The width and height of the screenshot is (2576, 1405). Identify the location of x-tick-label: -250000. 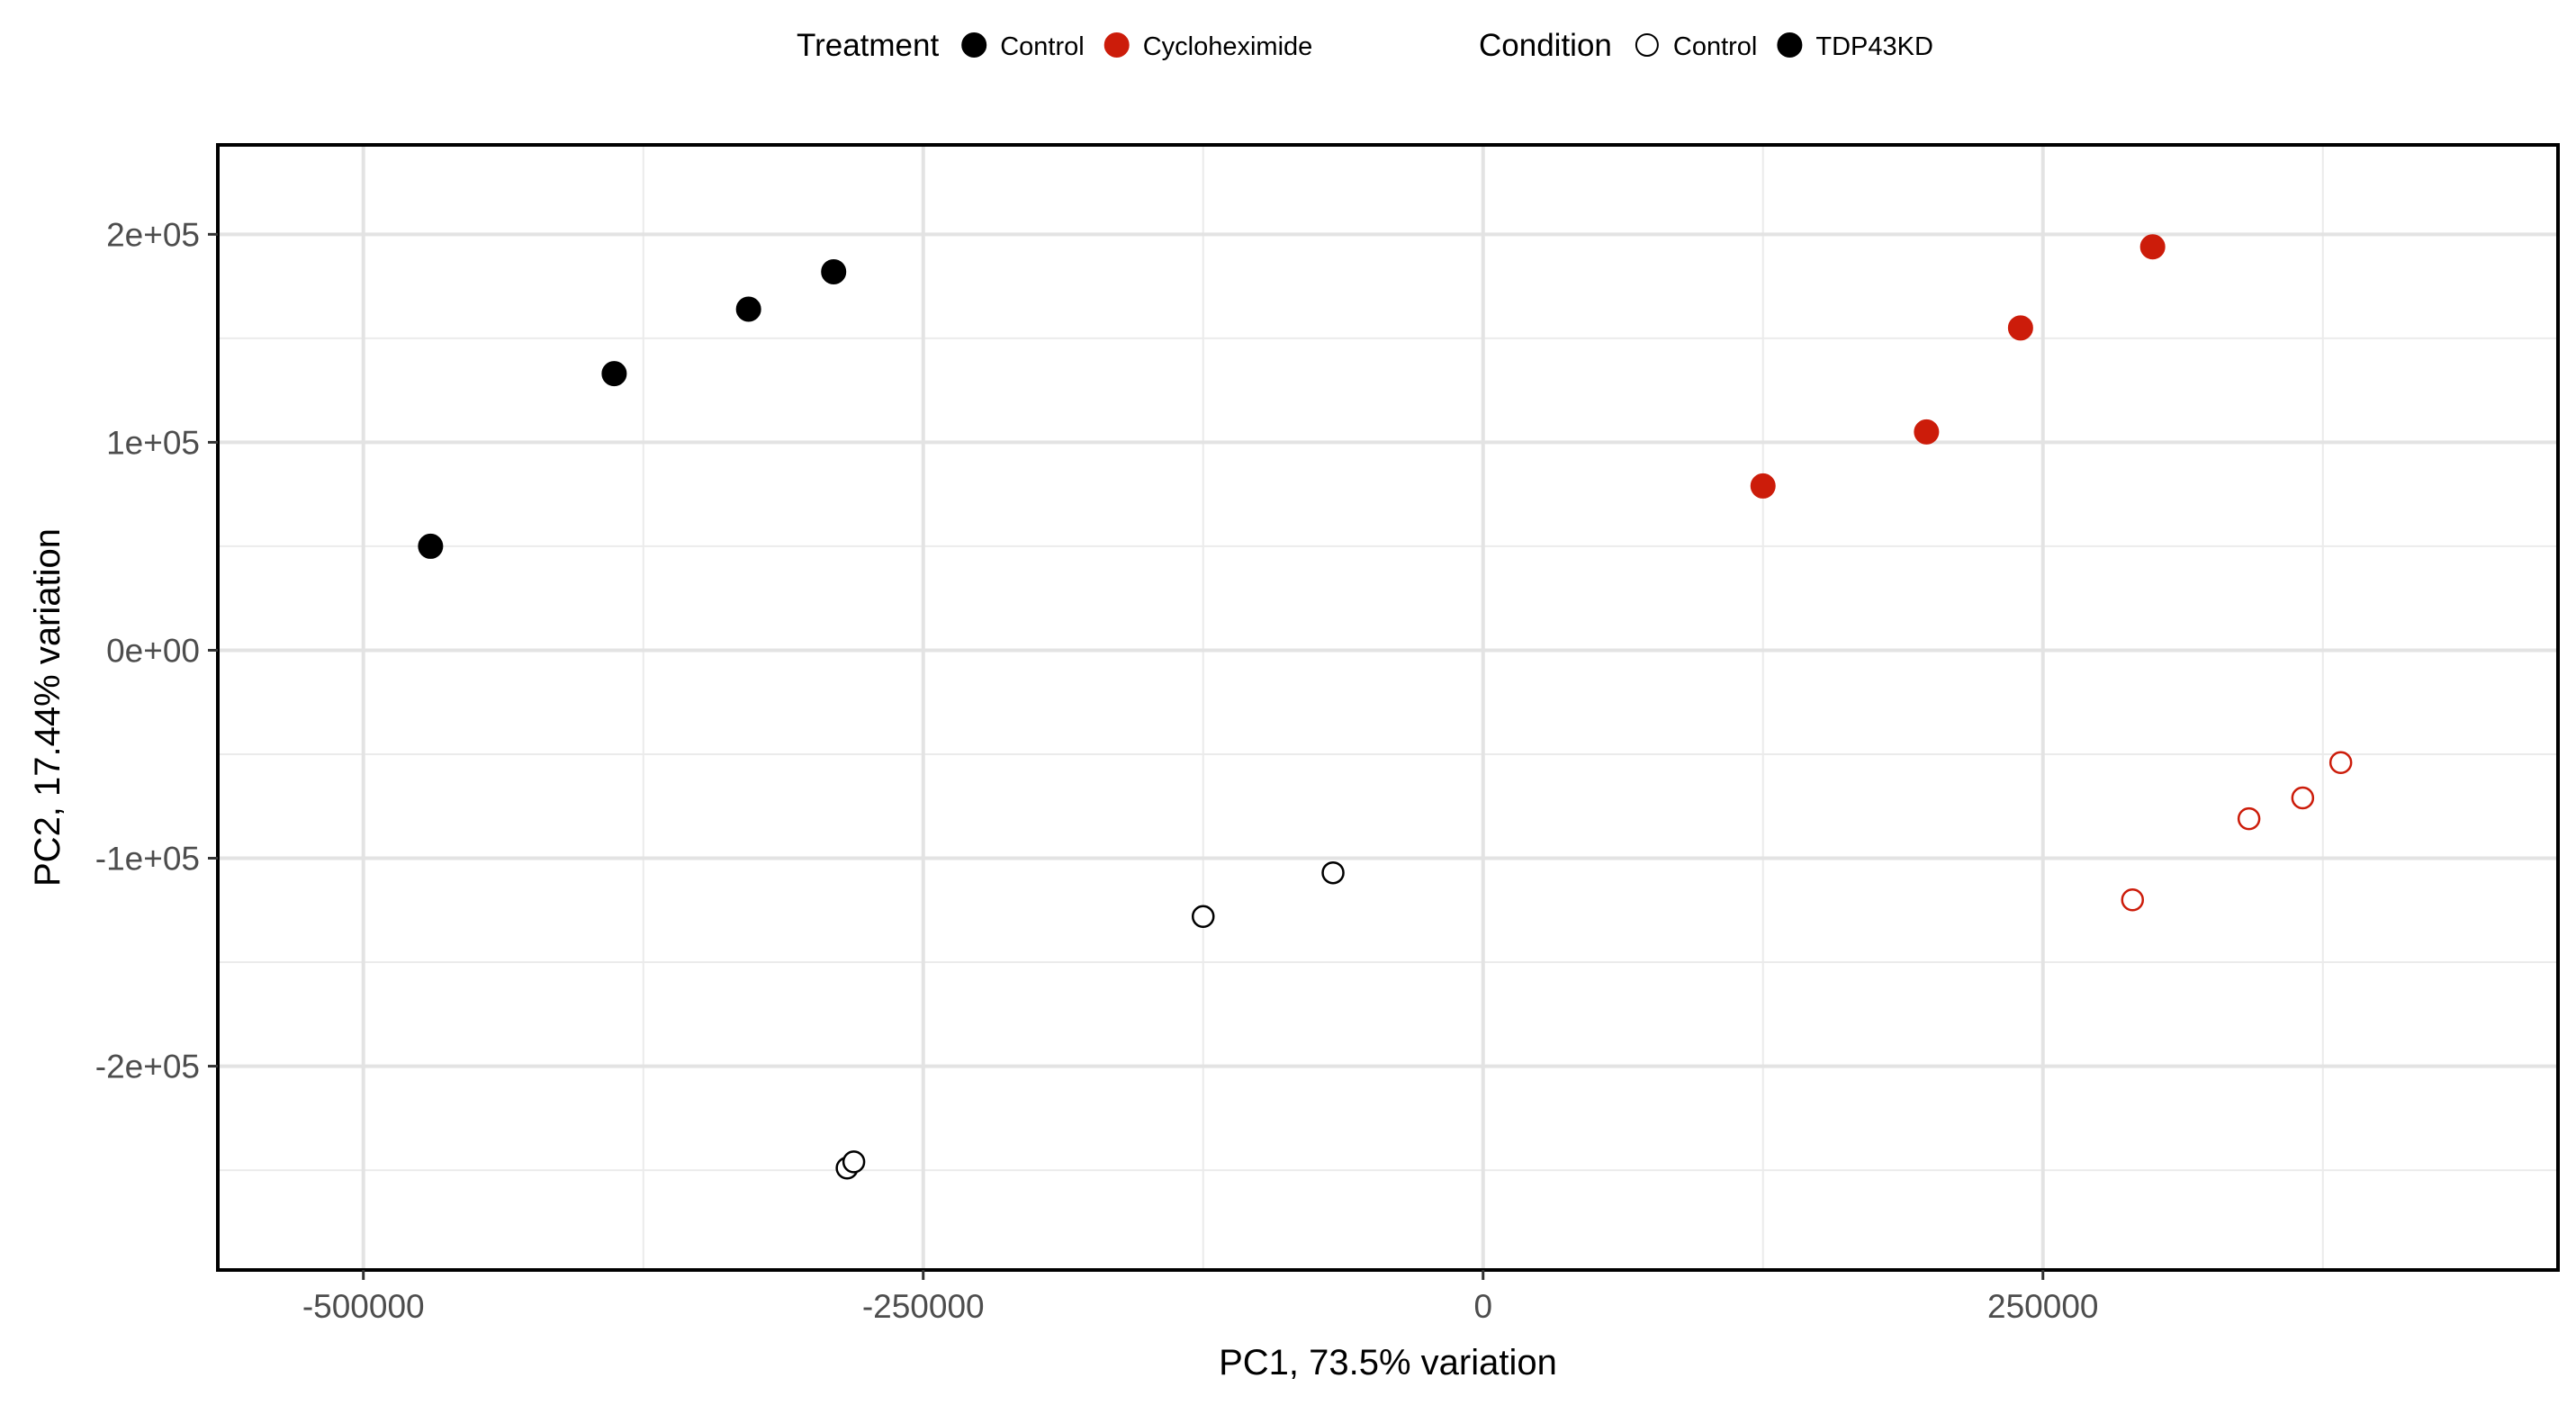
(923, 1306).